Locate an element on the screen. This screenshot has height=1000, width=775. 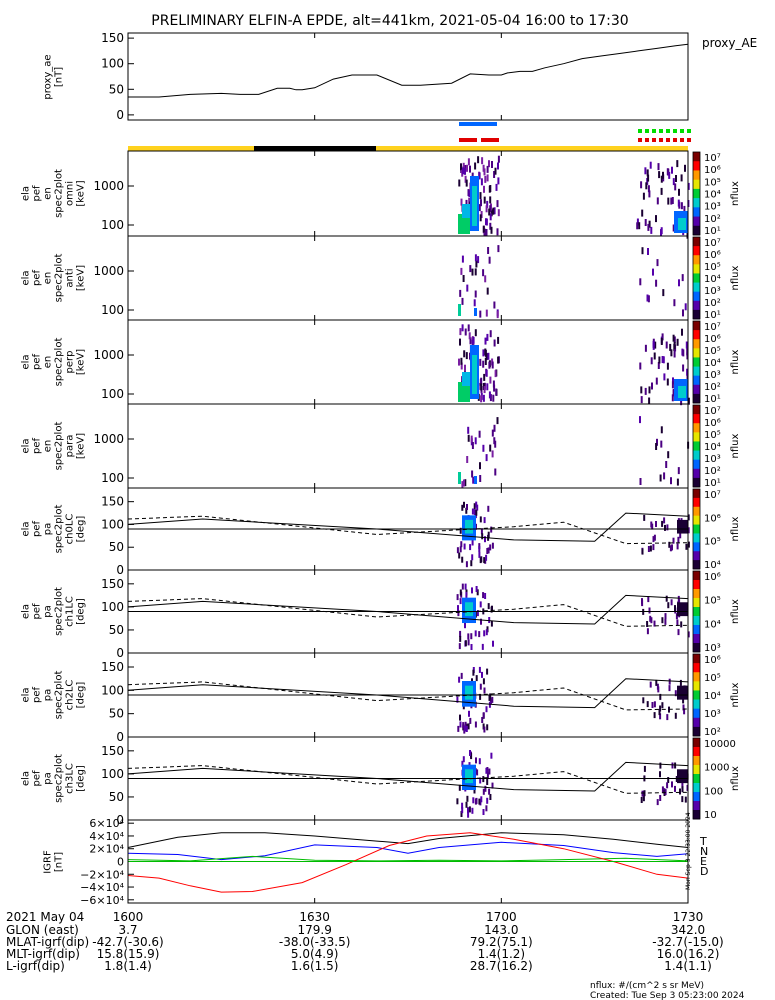
y-axis-label: ch2LC is located at coordinates (70, 695).